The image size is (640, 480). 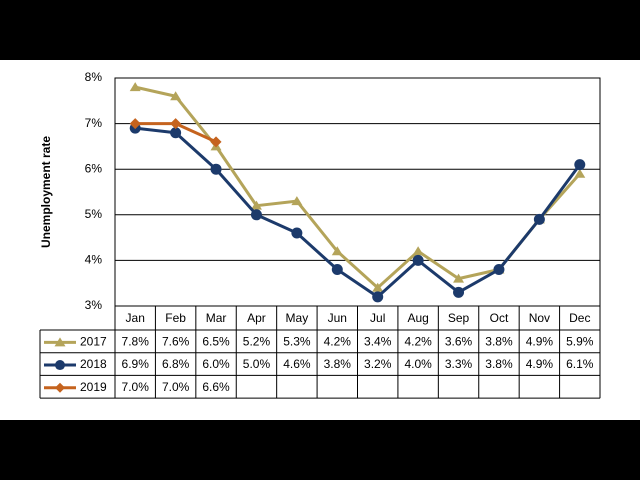 What do you see at coordinates (378, 364) in the screenshot?
I see `table-value: 3.2%` at bounding box center [378, 364].